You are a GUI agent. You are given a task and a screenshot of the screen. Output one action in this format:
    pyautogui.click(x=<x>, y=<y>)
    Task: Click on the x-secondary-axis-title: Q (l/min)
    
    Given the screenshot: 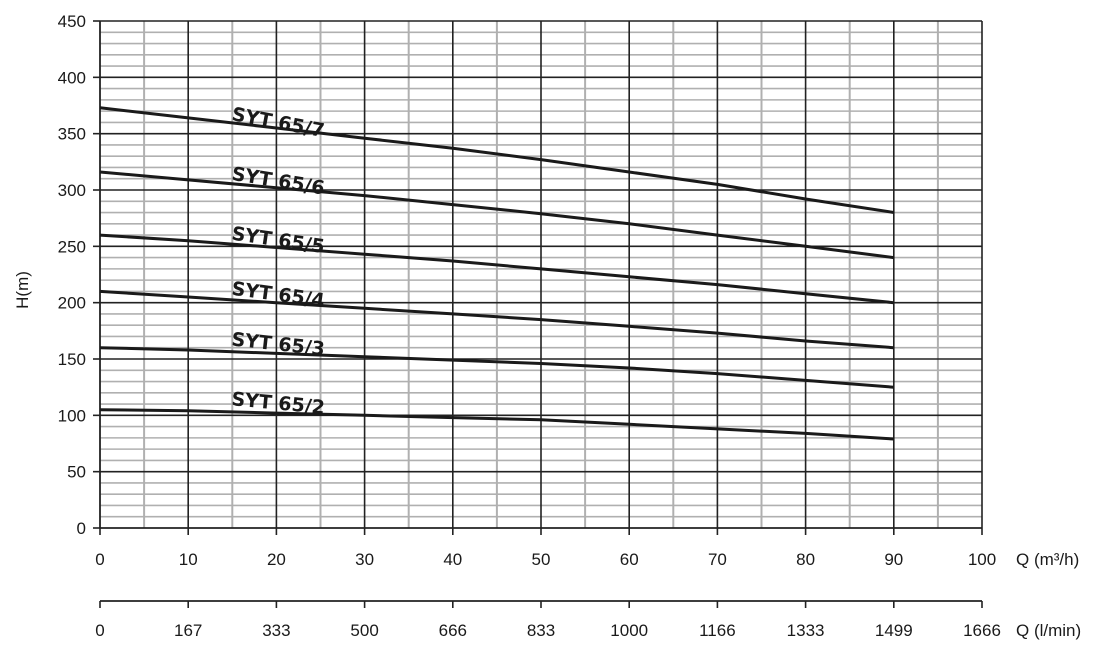 What is the action you would take?
    pyautogui.click(x=1048, y=630)
    